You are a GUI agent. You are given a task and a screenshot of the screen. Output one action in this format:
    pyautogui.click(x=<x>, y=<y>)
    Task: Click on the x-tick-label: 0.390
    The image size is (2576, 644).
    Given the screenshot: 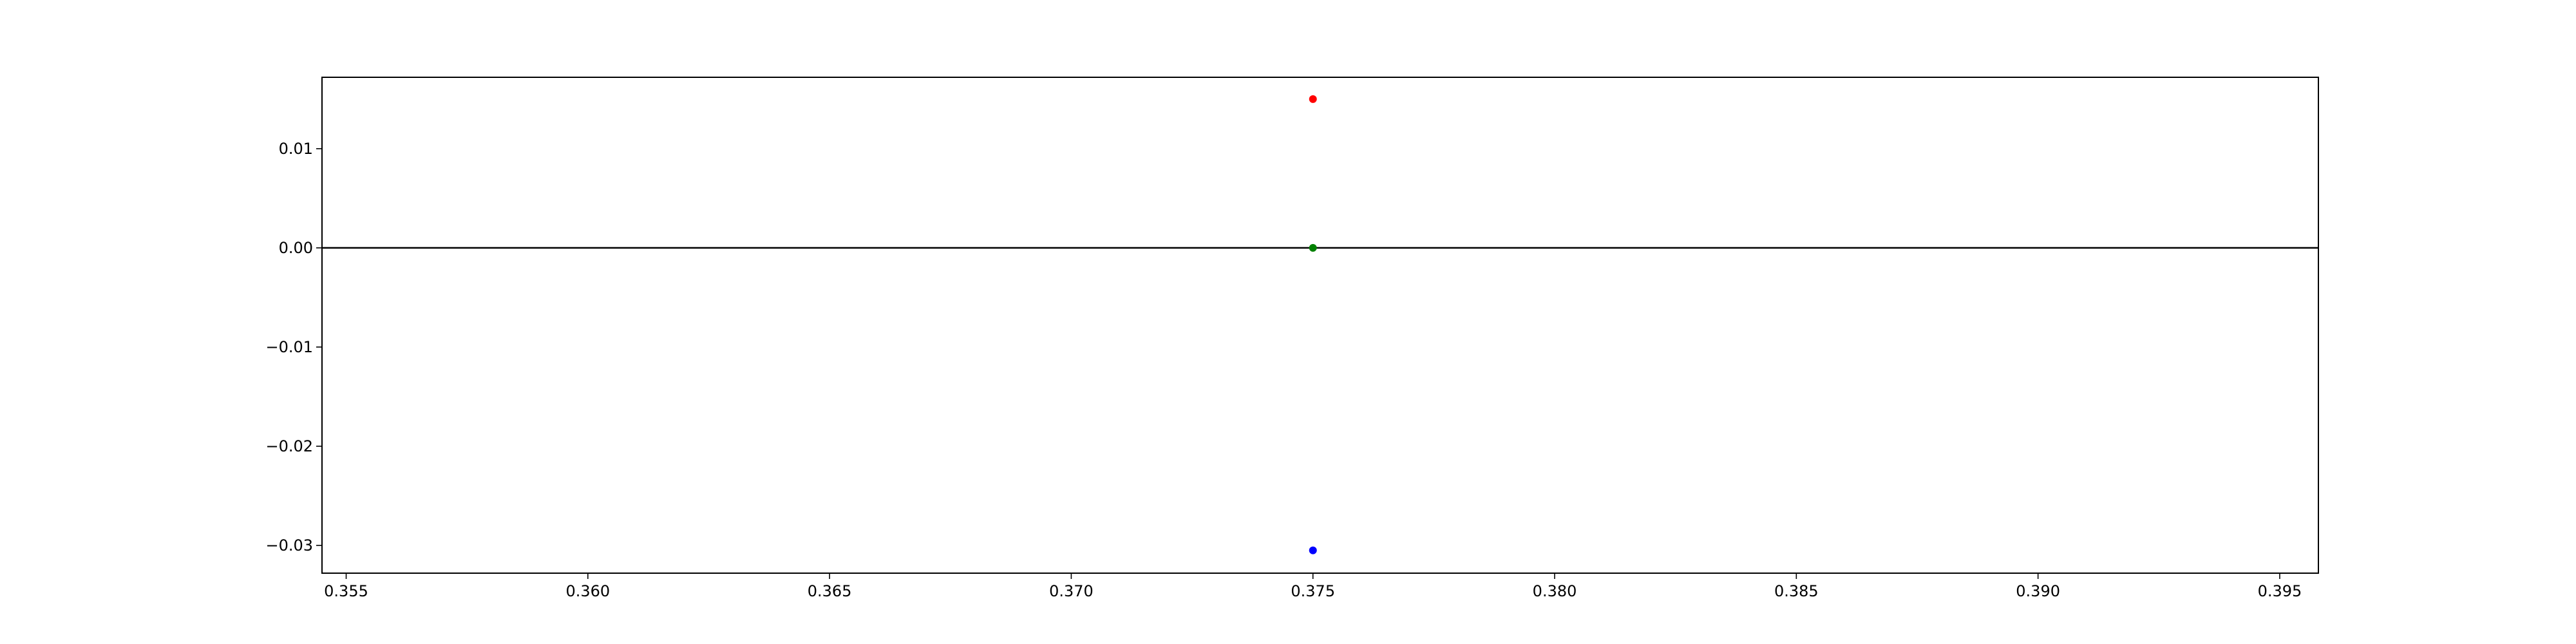 What is the action you would take?
    pyautogui.click(x=2038, y=591)
    